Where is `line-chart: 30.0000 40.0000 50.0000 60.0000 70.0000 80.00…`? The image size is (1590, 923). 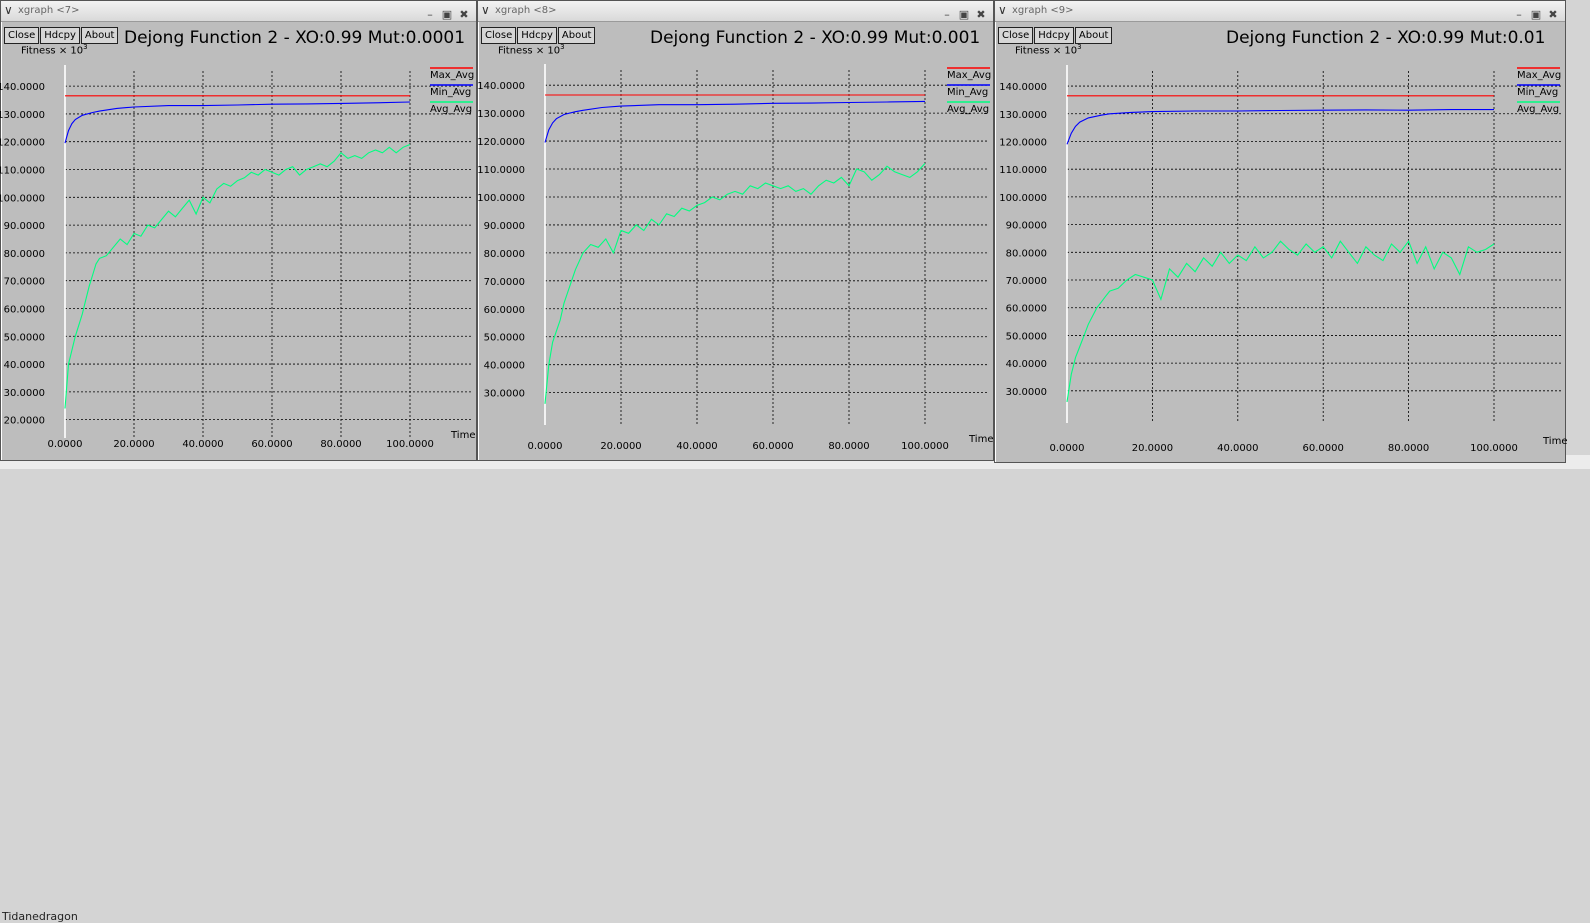
line-chart: 30.0000 40.0000 50.0000 60.0000 70.0000 80.00… is located at coordinates (735, 258).